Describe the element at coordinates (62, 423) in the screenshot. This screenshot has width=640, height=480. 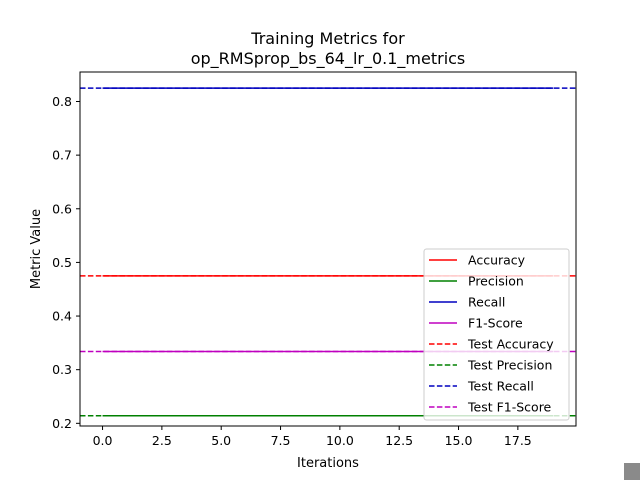
I see `y-tick-label: 0.2` at that location.